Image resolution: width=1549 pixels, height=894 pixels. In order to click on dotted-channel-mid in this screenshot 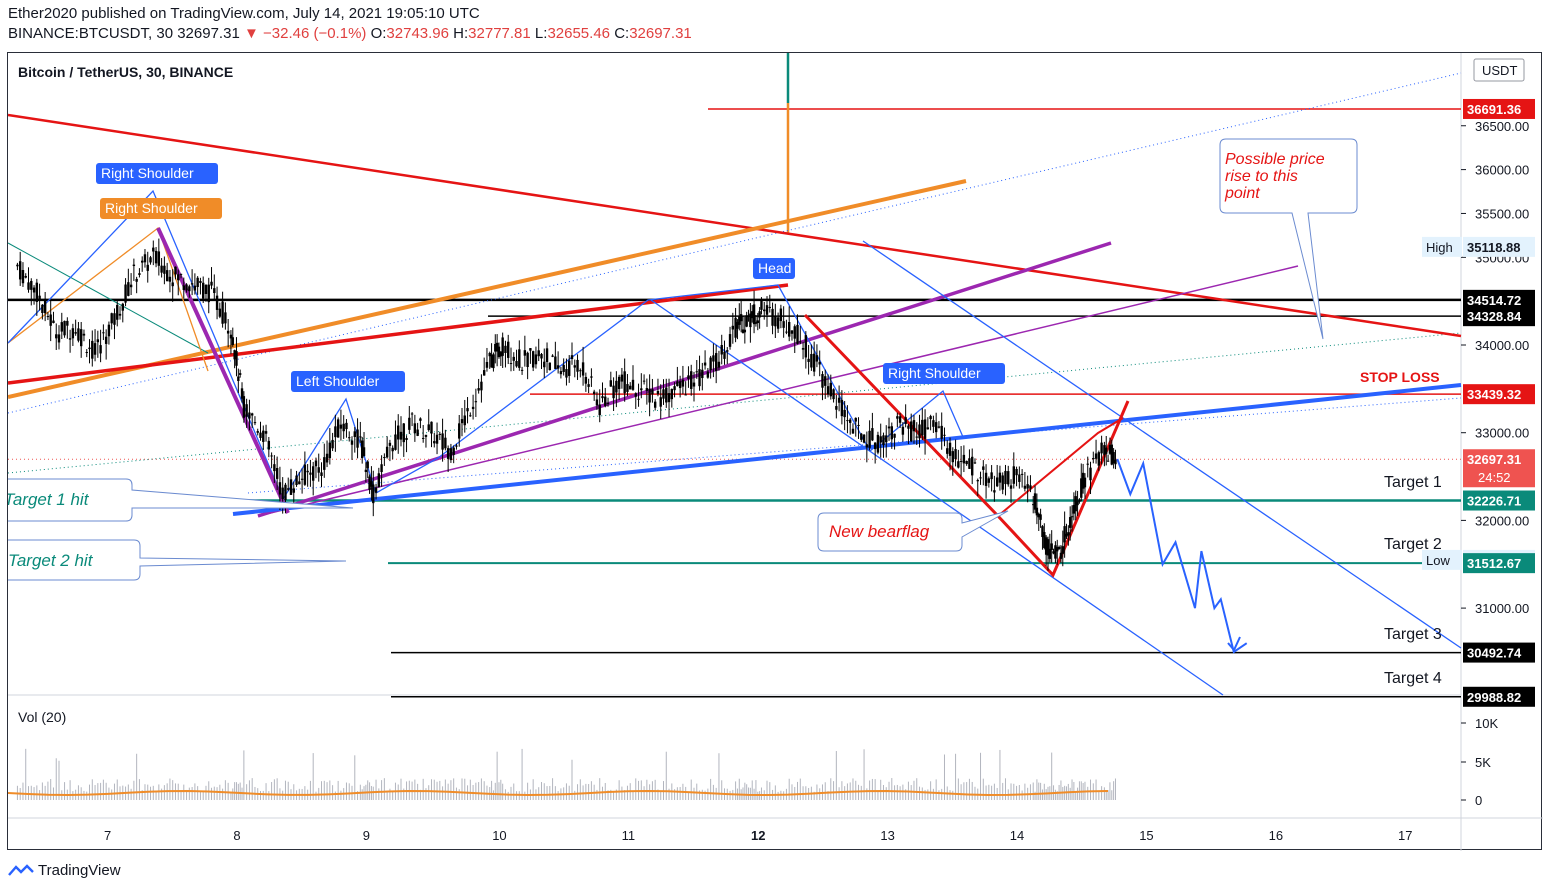, I will do `click(735, 403)`.